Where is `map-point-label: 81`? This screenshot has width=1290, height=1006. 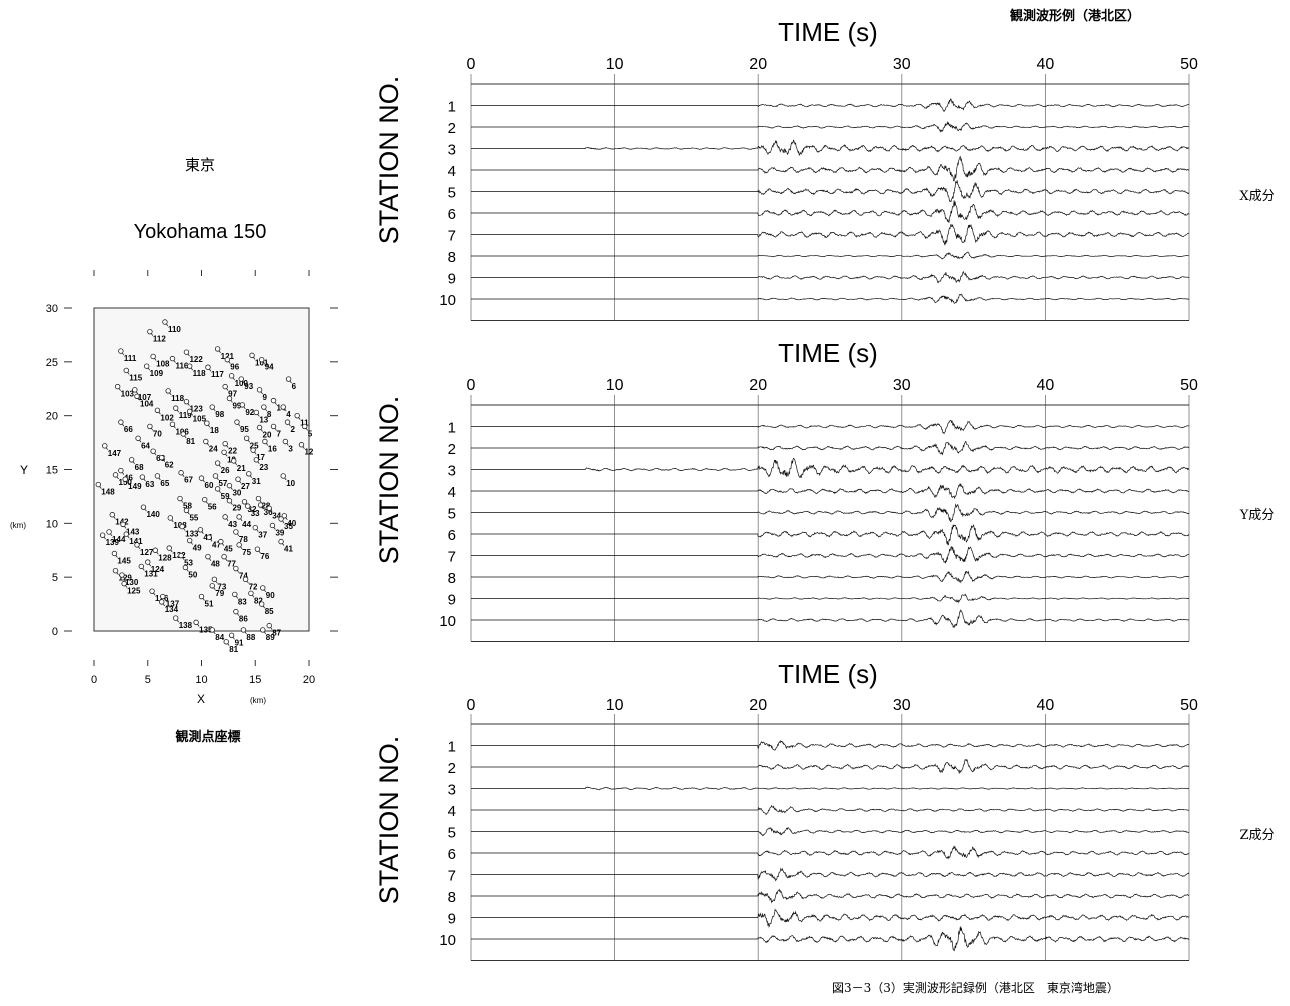 map-point-label: 81 is located at coordinates (233, 649).